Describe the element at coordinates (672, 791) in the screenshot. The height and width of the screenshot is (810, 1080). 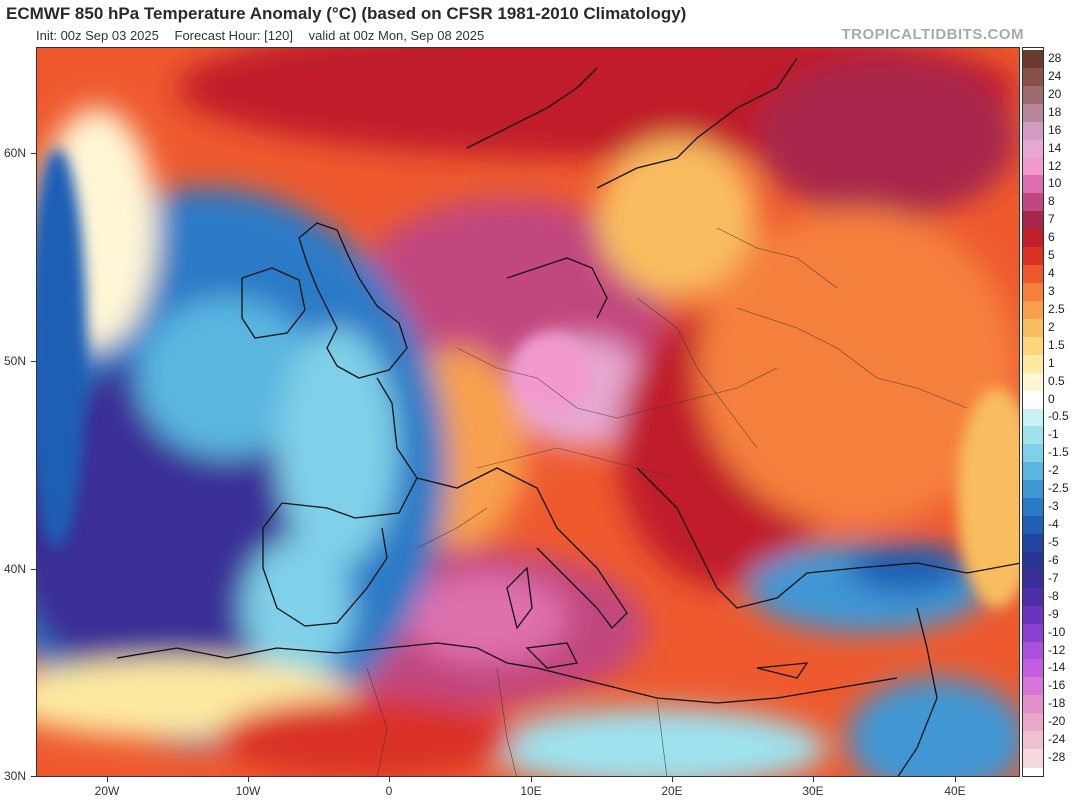
I see `lon-label: 20E` at that location.